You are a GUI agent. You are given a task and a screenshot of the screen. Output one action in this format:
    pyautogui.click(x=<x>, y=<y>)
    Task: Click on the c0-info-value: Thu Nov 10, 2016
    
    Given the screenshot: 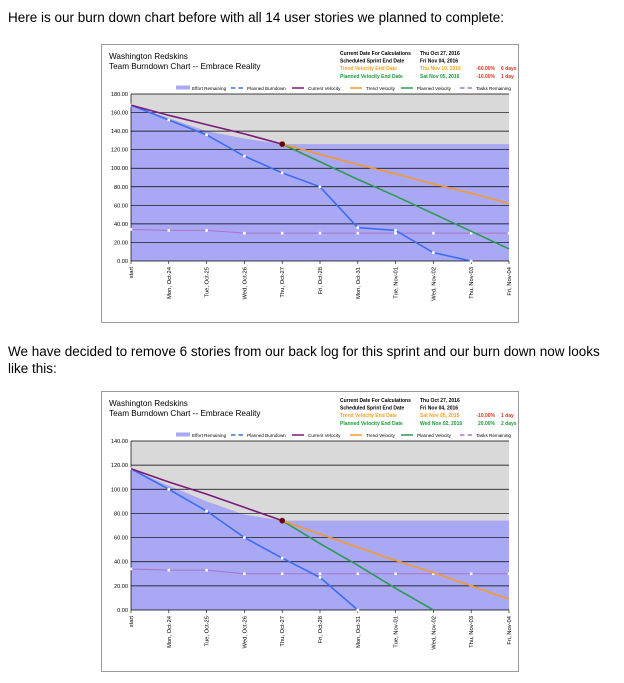 What is the action you would take?
    pyautogui.click(x=440, y=69)
    